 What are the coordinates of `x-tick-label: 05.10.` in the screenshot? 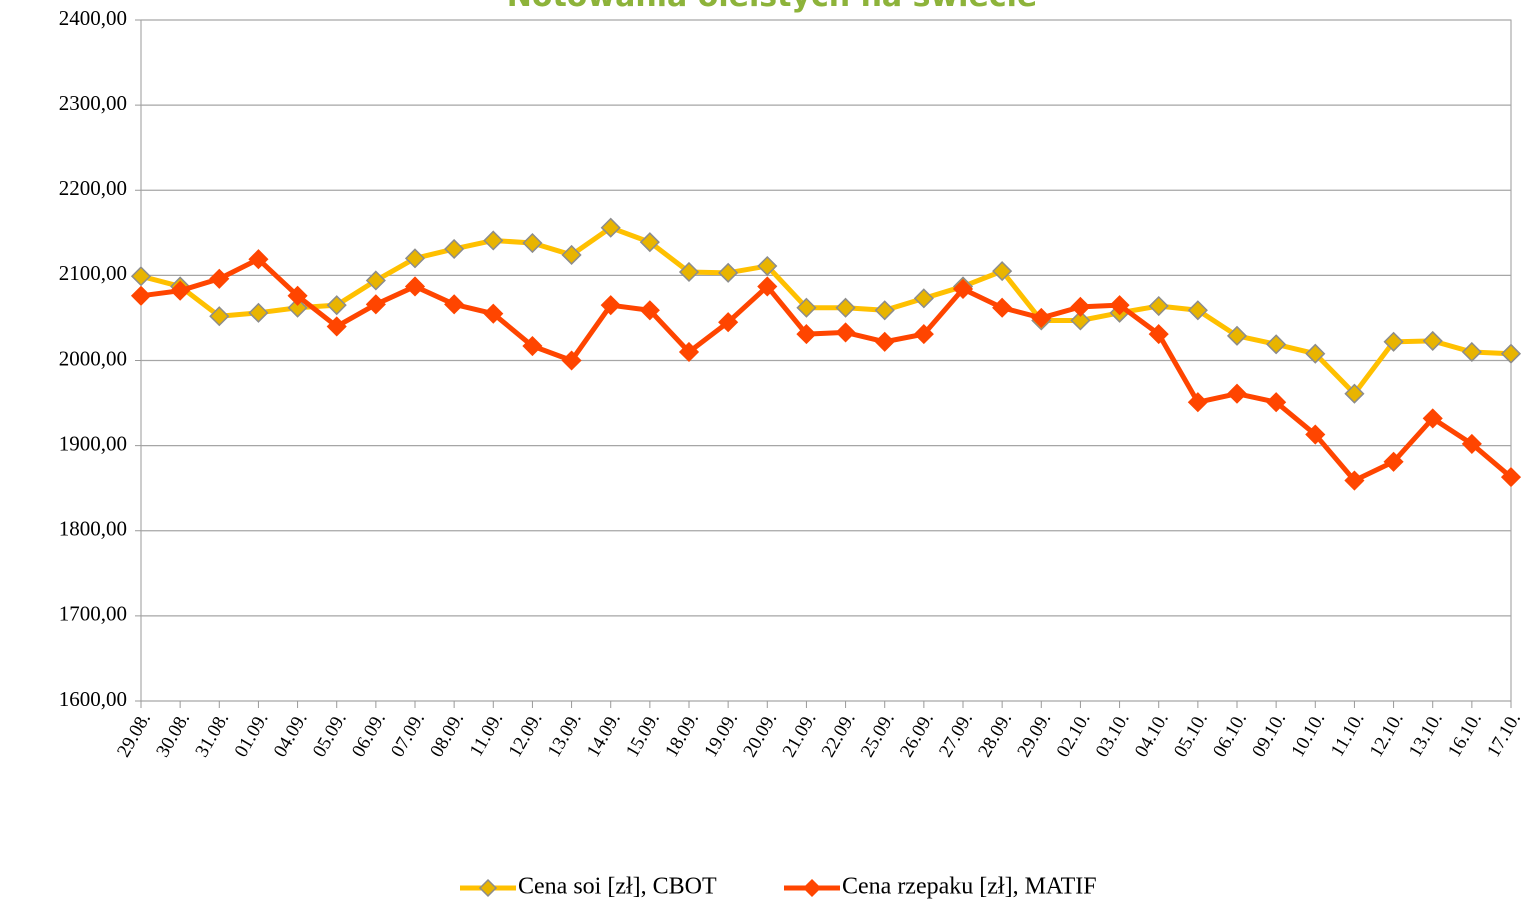 It's located at (1191, 735).